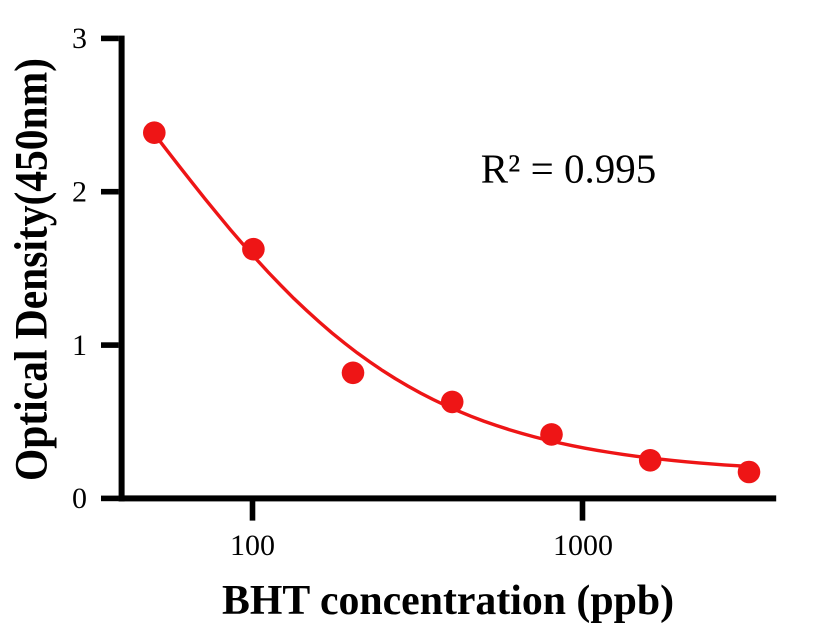  Describe the element at coordinates (79, 192) in the screenshot. I see `svg-text: 2` at that location.